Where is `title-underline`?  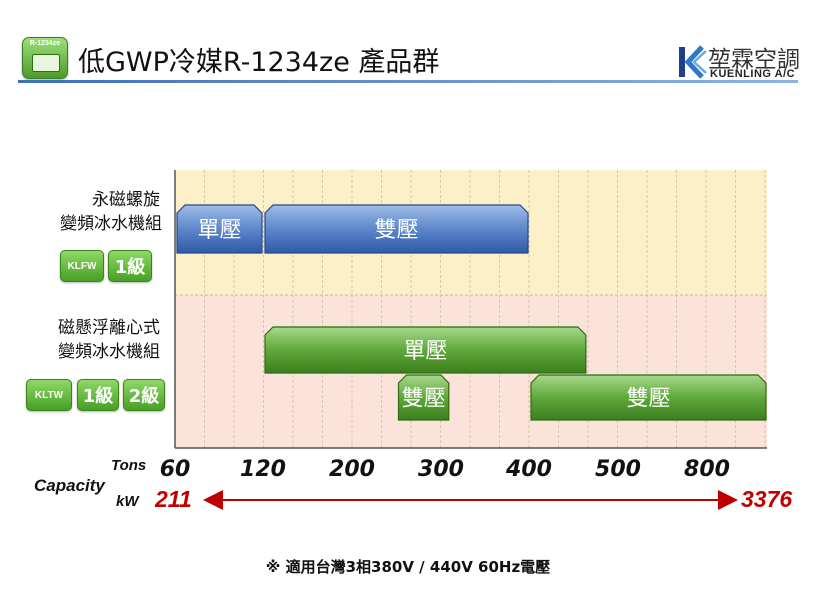
title-underline is located at coordinates (408, 81).